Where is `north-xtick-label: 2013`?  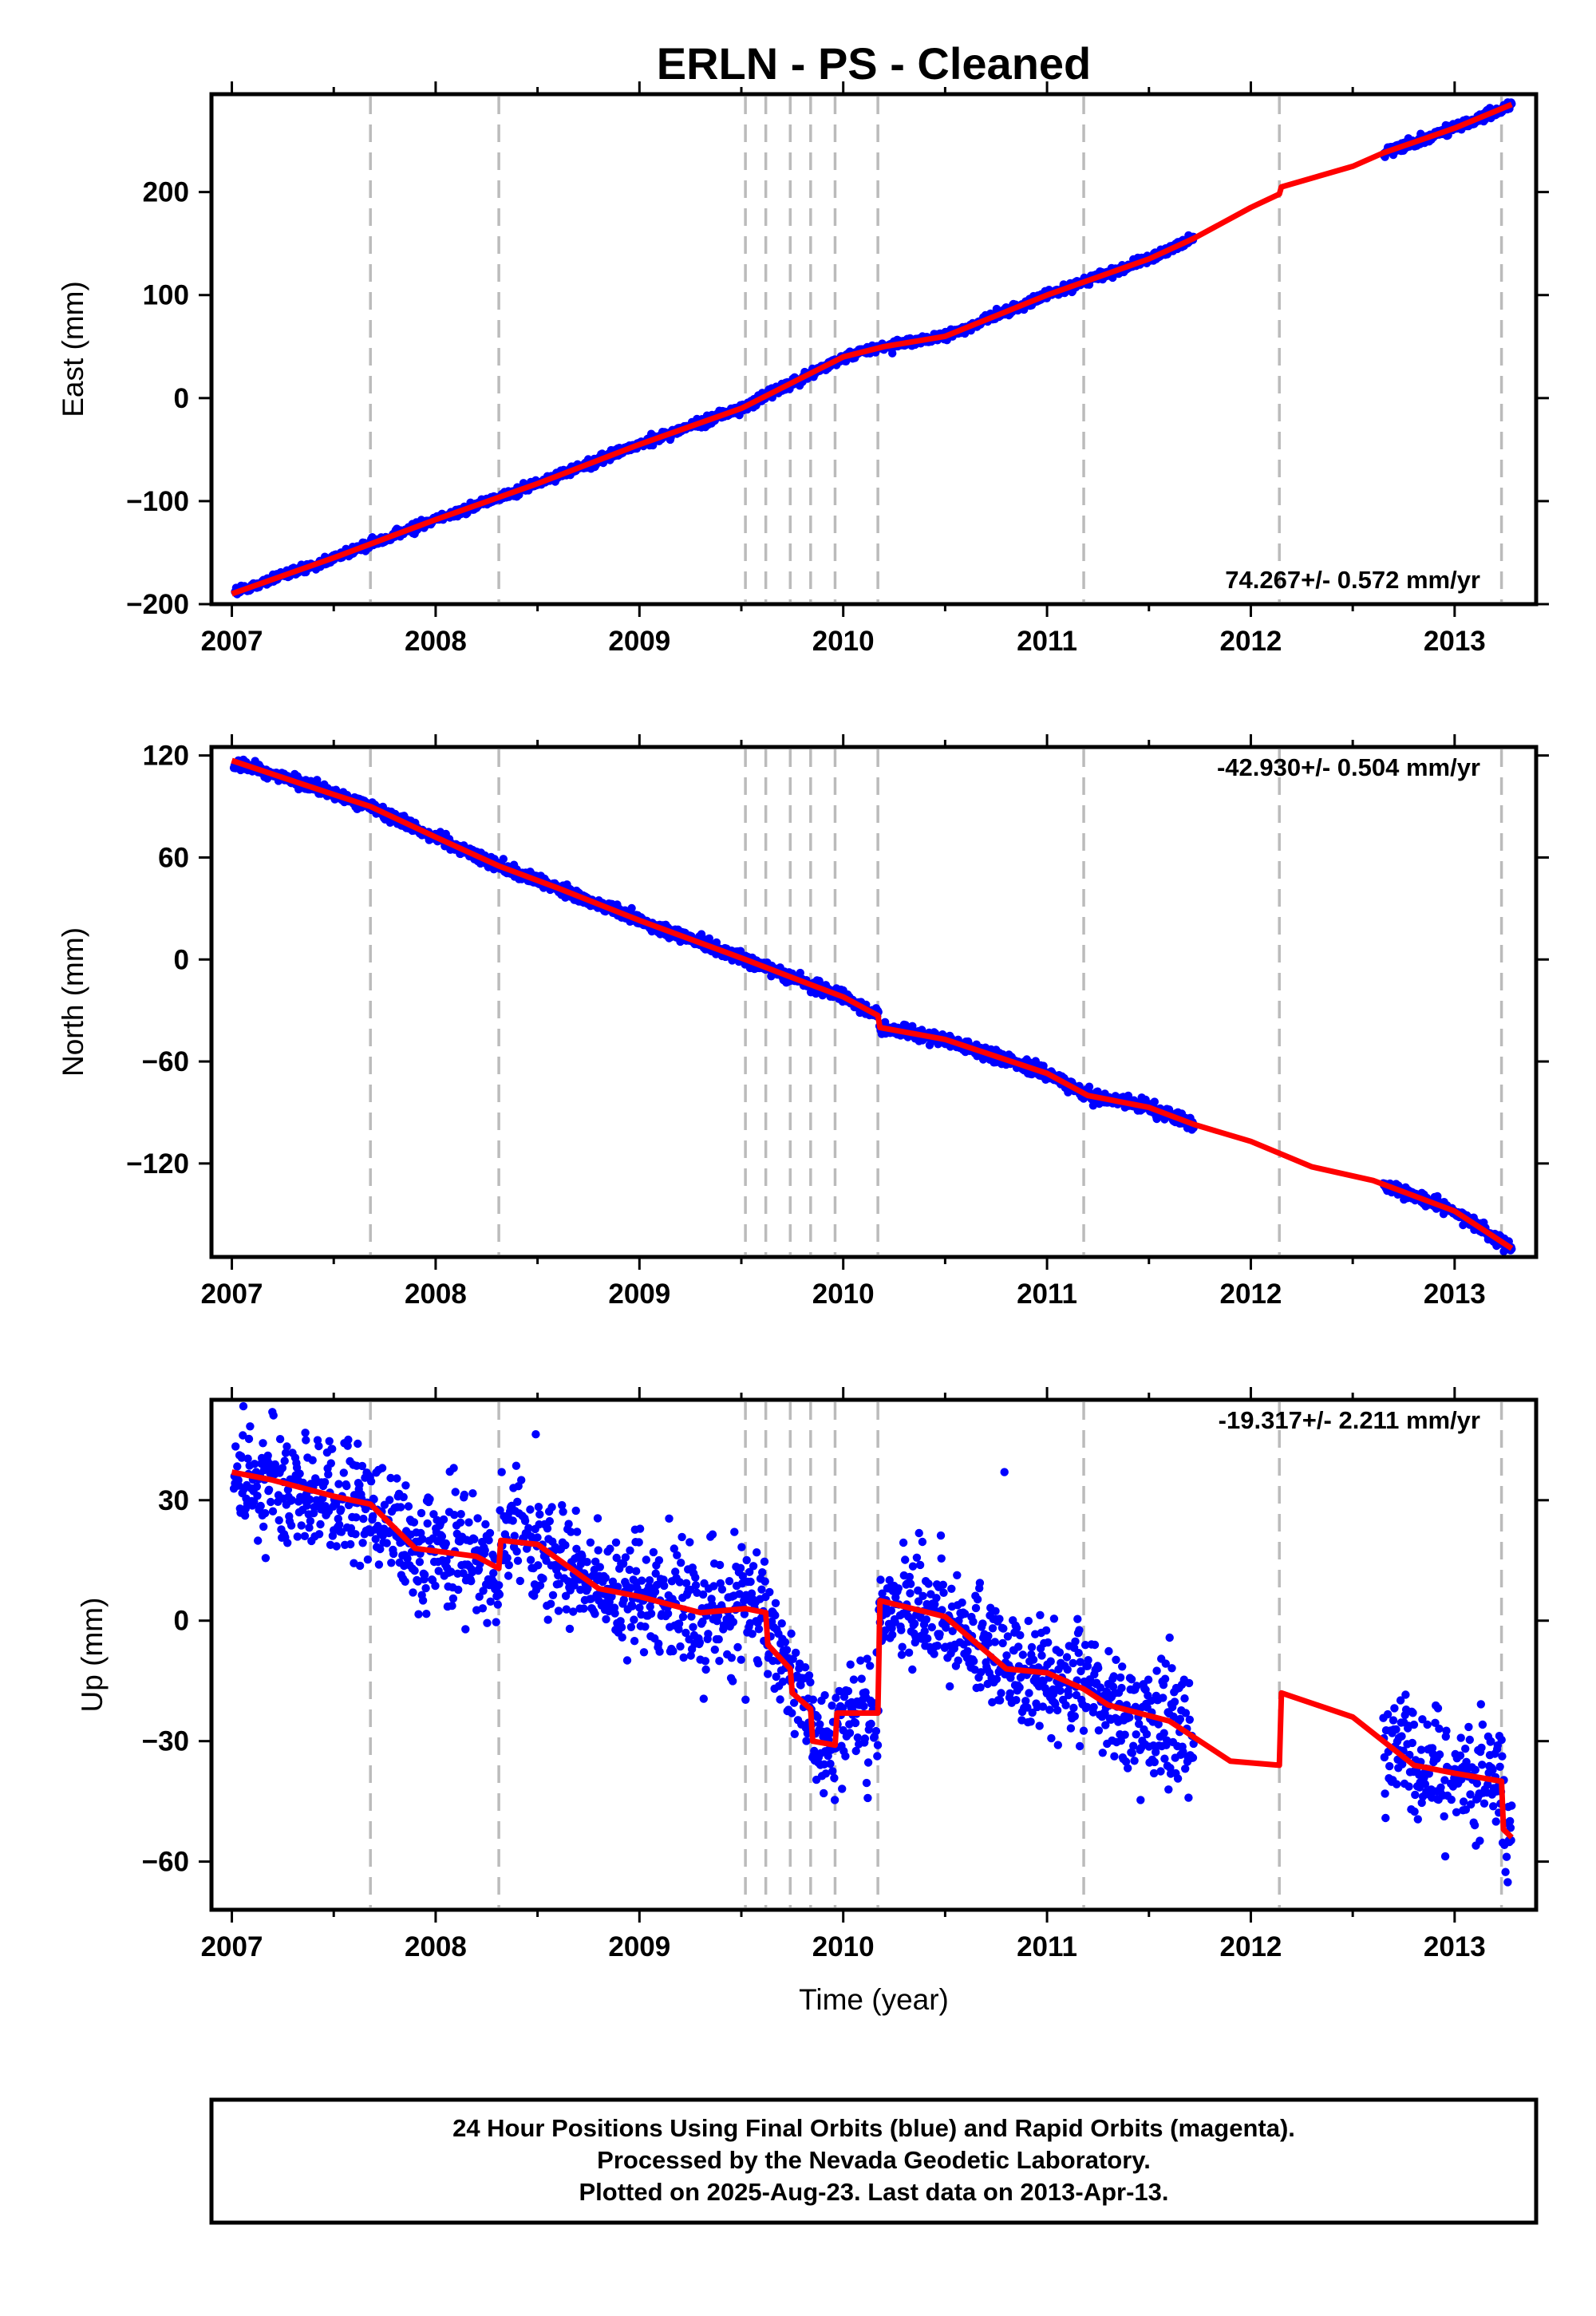
north-xtick-label: 2013 is located at coordinates (1455, 1294).